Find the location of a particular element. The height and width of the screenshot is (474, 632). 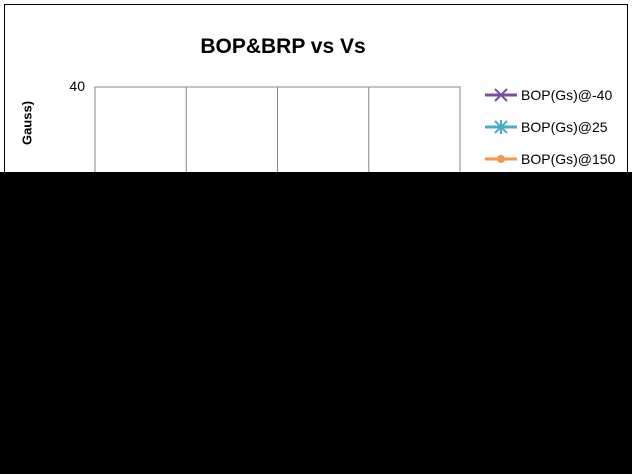

legend-item: BOP(Gs)@-40 is located at coordinates (555, 95).